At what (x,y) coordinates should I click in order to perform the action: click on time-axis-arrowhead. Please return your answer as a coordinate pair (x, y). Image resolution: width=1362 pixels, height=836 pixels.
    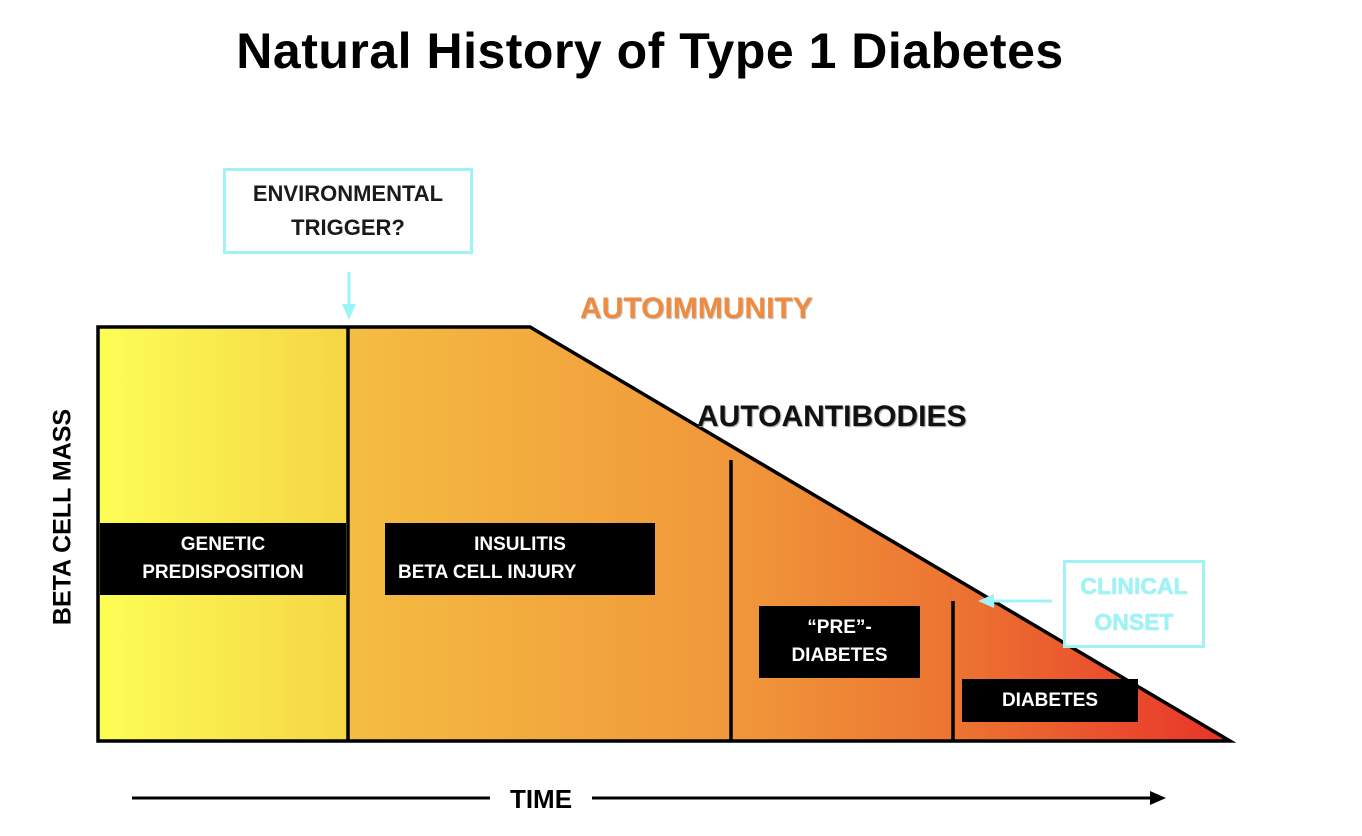
    Looking at the image, I should click on (1158, 798).